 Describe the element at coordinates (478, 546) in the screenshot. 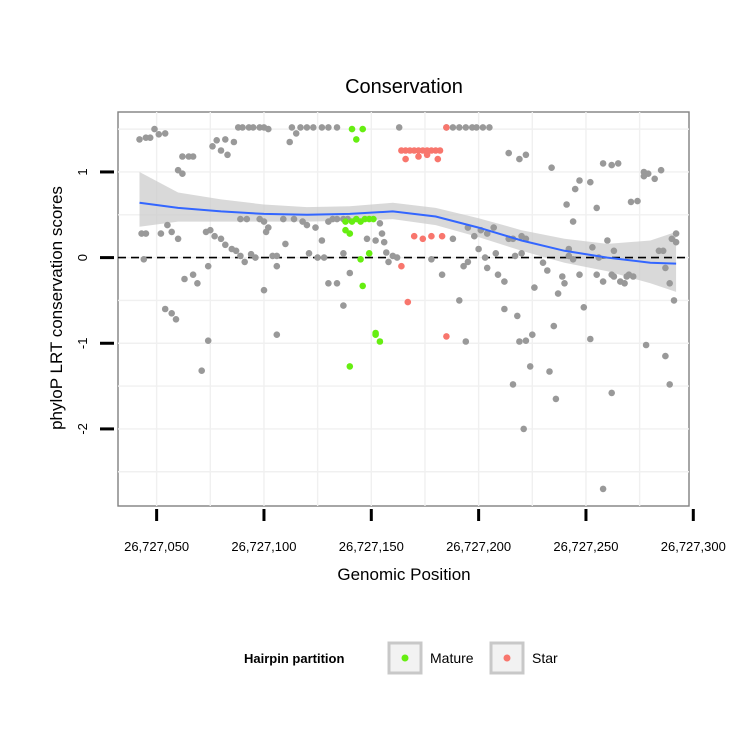

I see `x-tick-label: 26,727,200` at that location.